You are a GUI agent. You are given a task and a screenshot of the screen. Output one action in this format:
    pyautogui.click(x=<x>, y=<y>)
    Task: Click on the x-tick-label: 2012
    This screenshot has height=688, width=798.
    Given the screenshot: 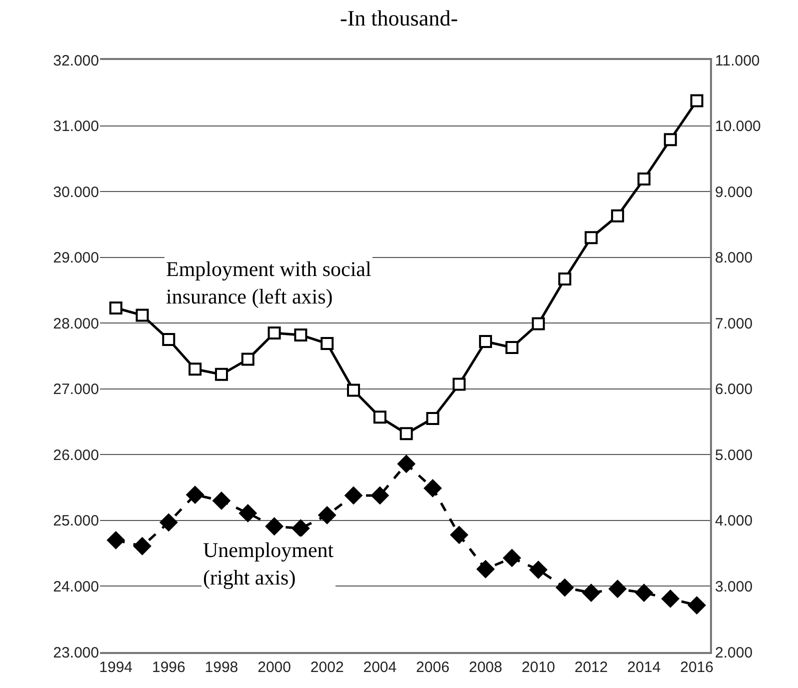 What is the action you would take?
    pyautogui.click(x=591, y=667)
    